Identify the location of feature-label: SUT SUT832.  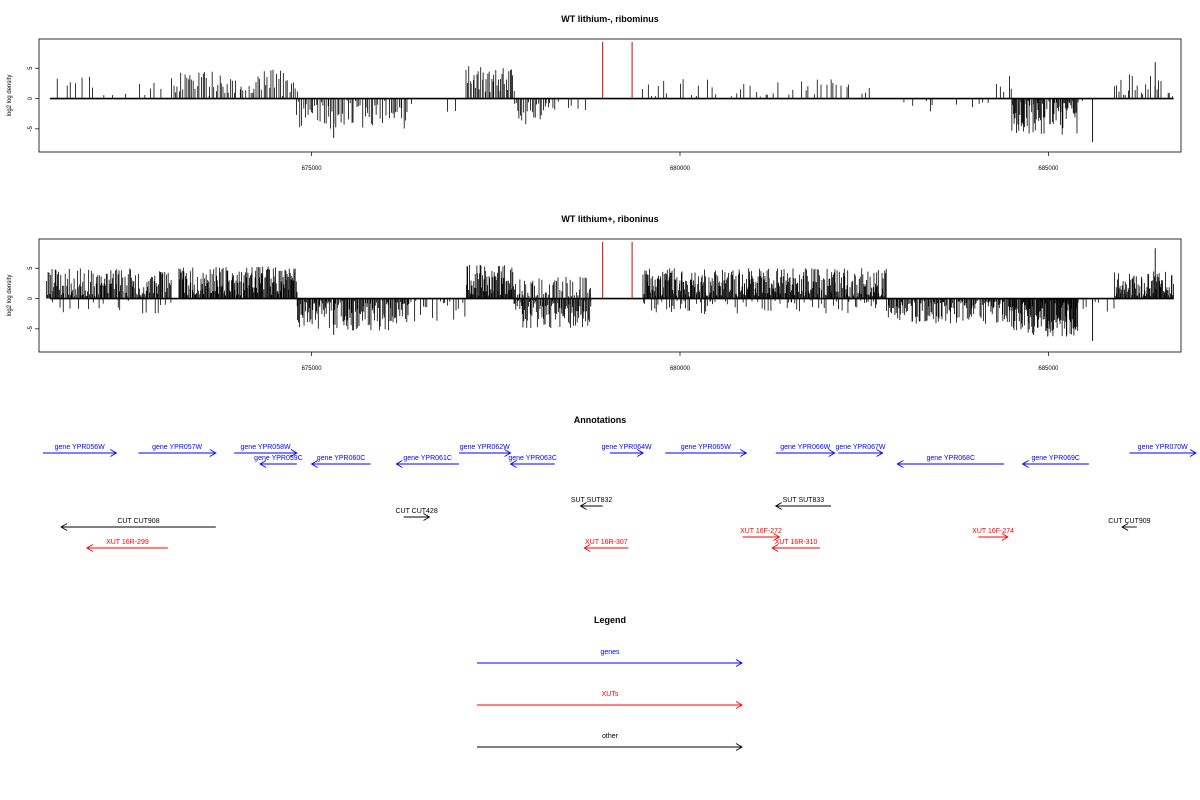
(592, 500).